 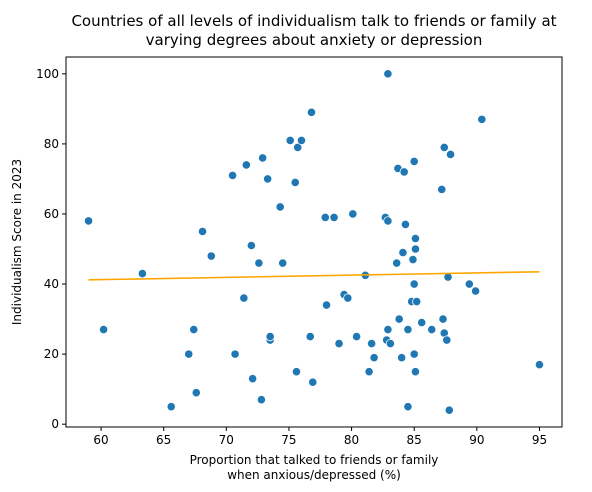 What do you see at coordinates (51, 144) in the screenshot?
I see `y-tick-label: 80` at bounding box center [51, 144].